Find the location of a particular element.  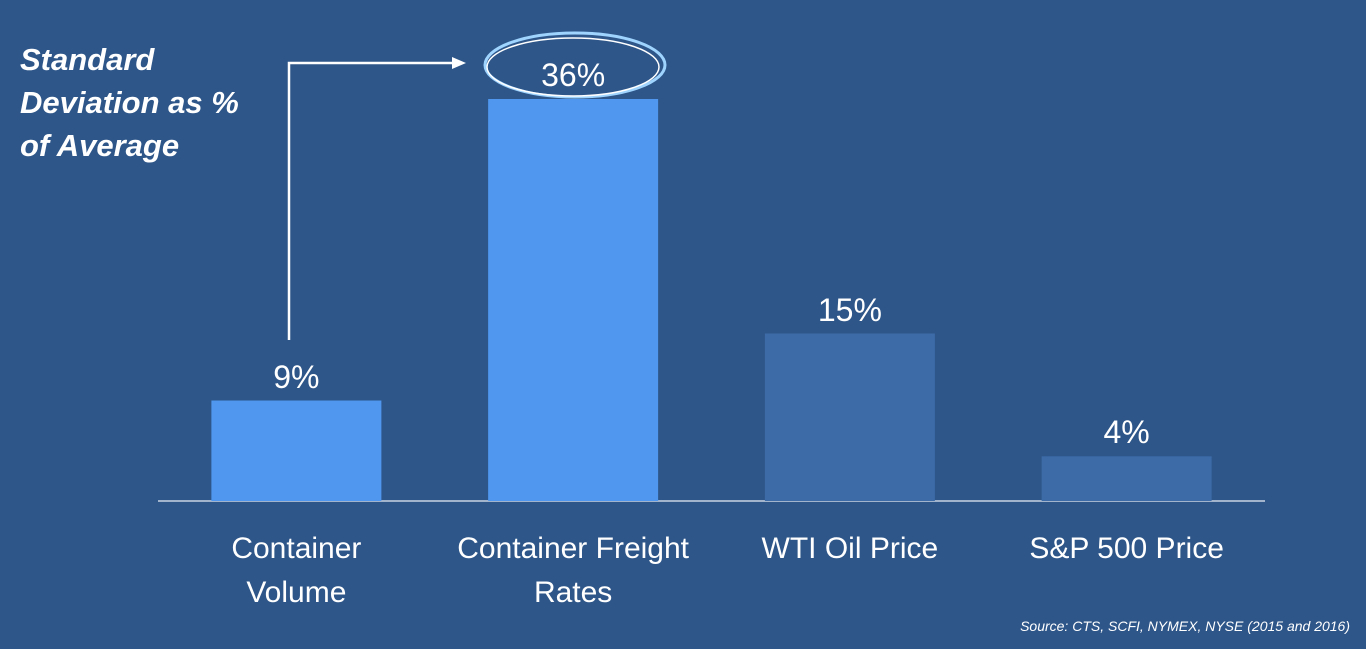

x-tick-label: S&P 500 Price is located at coordinates (1126, 548).